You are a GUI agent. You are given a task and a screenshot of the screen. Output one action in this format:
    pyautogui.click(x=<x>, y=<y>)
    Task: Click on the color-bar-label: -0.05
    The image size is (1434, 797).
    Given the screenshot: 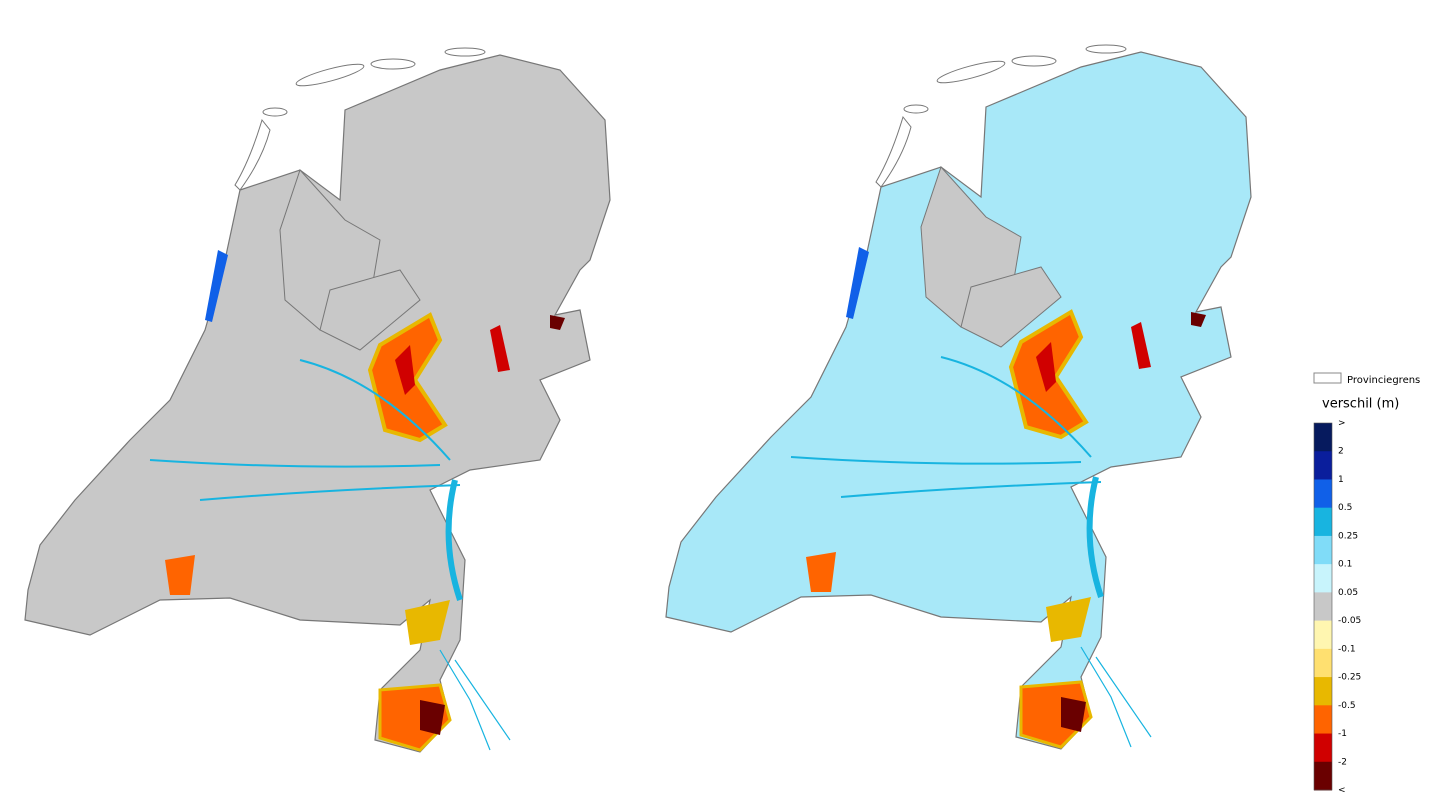 What is the action you would take?
    pyautogui.click(x=1349, y=621)
    